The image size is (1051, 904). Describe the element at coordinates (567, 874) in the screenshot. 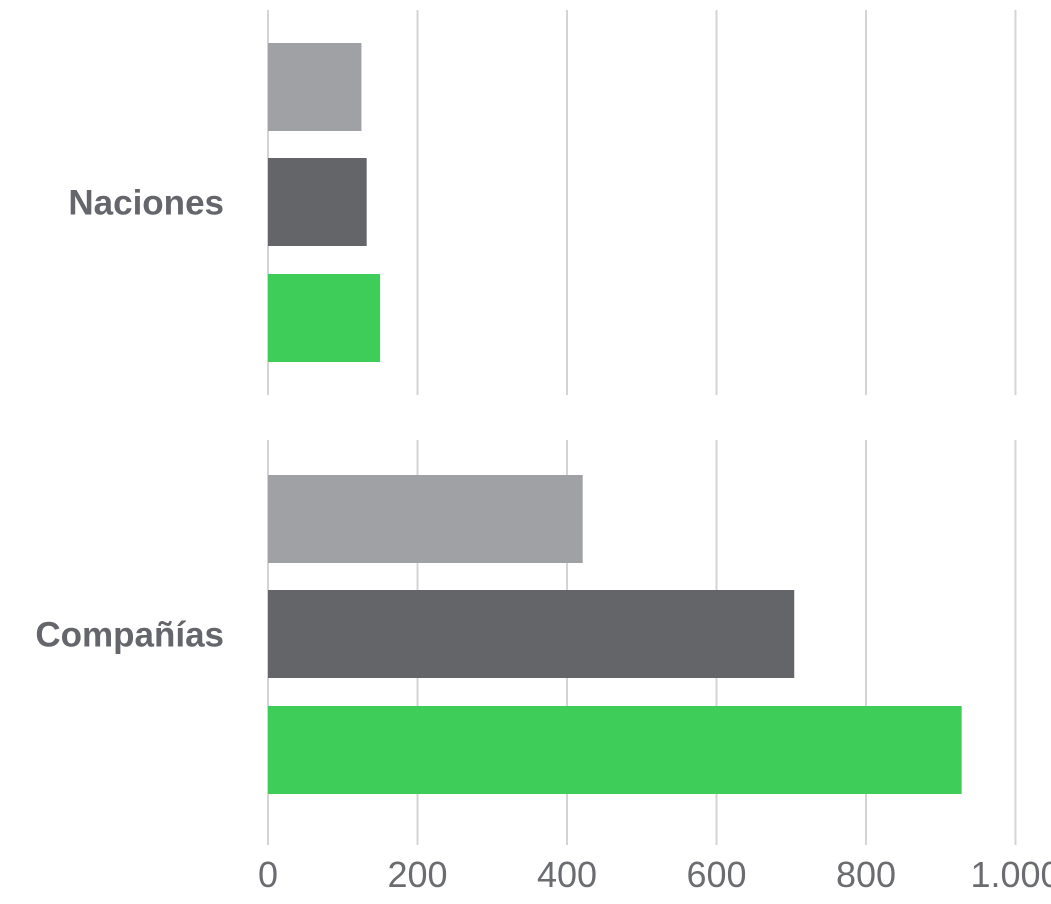

I see `x-tick-label-2: 400` at that location.